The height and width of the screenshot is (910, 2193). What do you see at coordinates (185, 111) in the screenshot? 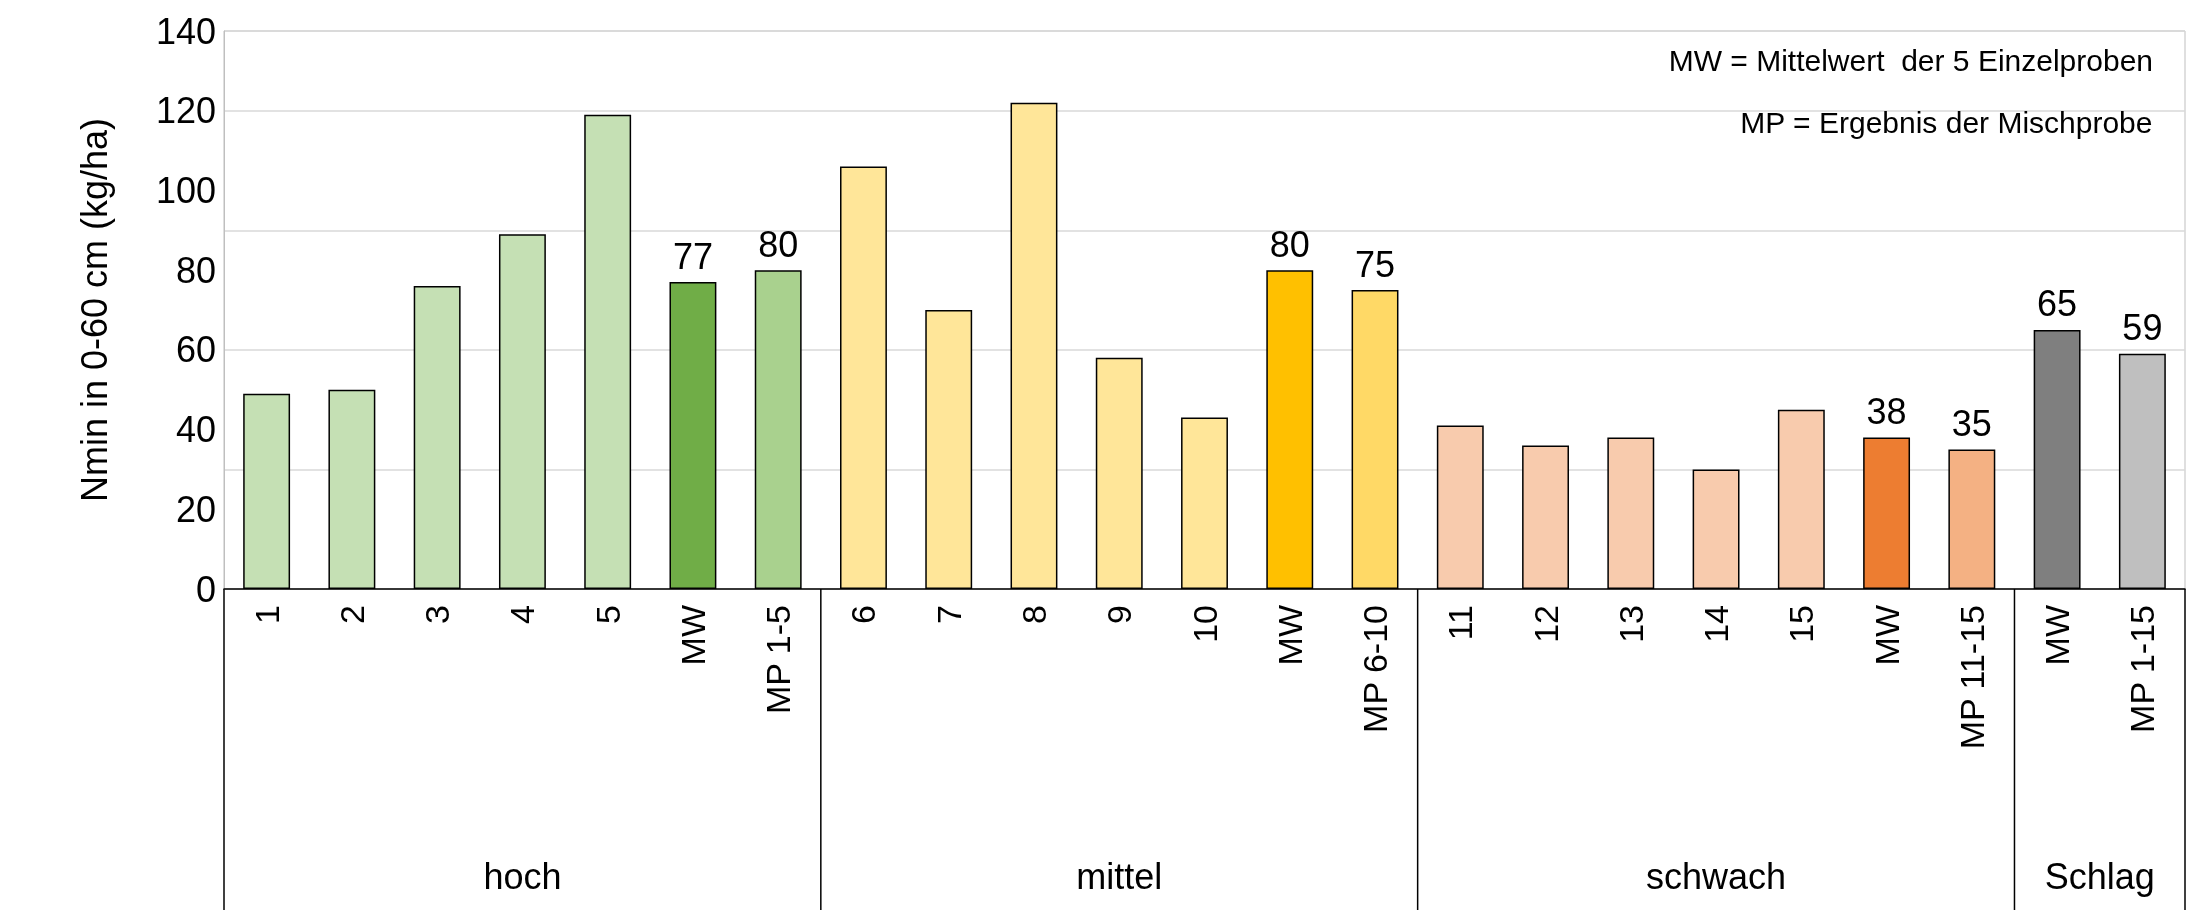
I see `y-tick-label: 120` at bounding box center [185, 111].